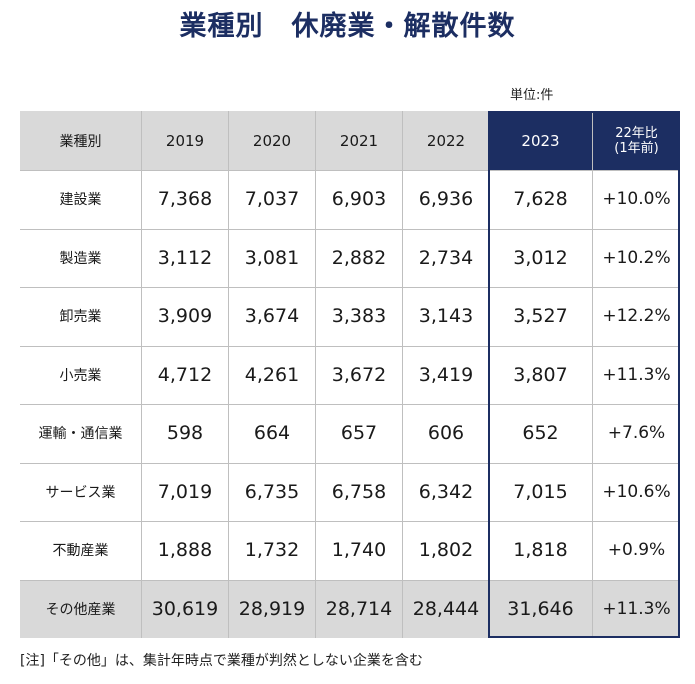 The height and width of the screenshot is (684, 695). I want to click on row-industry-cell: 小売業, so click(81, 374).